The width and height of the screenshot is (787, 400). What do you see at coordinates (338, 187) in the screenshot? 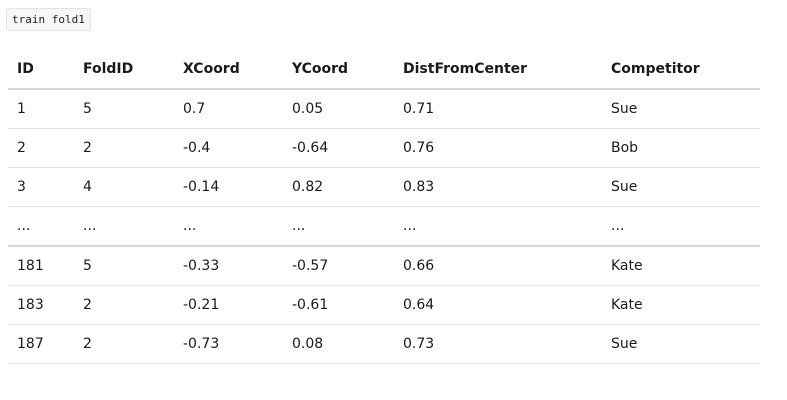
I see `cell-ycoord: 0.82` at bounding box center [338, 187].